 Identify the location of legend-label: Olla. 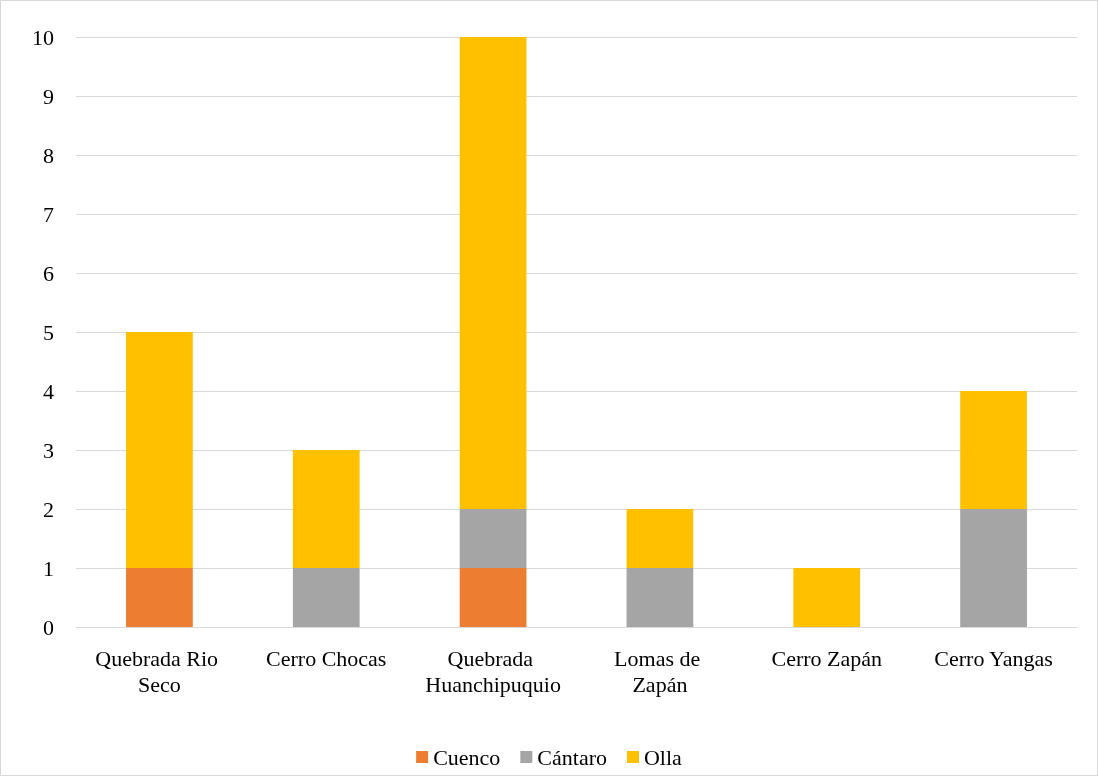
(663, 757).